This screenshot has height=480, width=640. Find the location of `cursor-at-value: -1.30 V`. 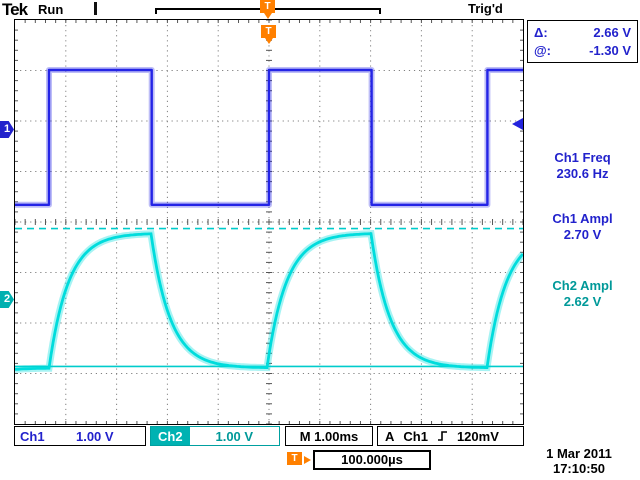

cursor-at-value: -1.30 V is located at coordinates (610, 50).